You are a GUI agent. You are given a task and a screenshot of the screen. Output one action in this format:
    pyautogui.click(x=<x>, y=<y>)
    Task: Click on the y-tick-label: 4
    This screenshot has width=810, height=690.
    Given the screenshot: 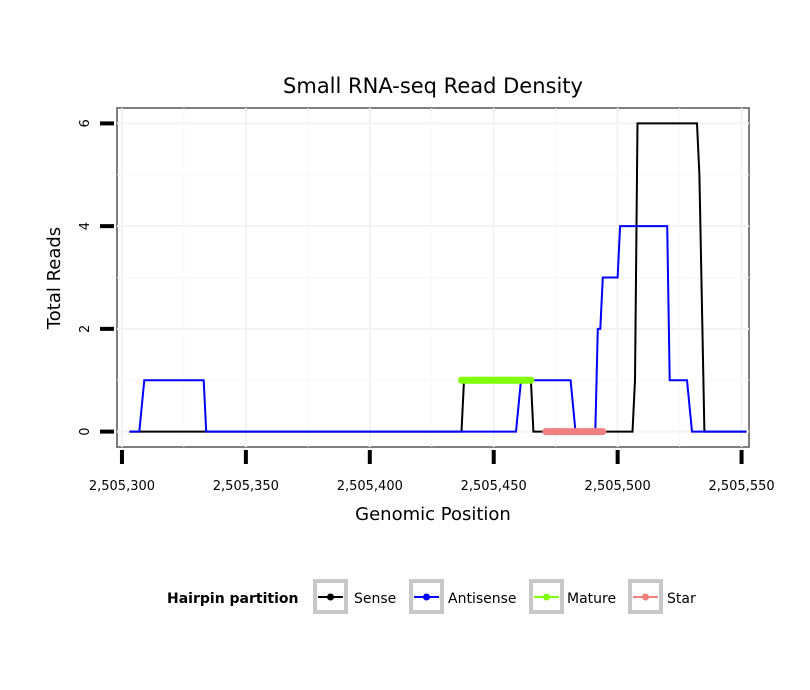 What is the action you would take?
    pyautogui.click(x=85, y=226)
    